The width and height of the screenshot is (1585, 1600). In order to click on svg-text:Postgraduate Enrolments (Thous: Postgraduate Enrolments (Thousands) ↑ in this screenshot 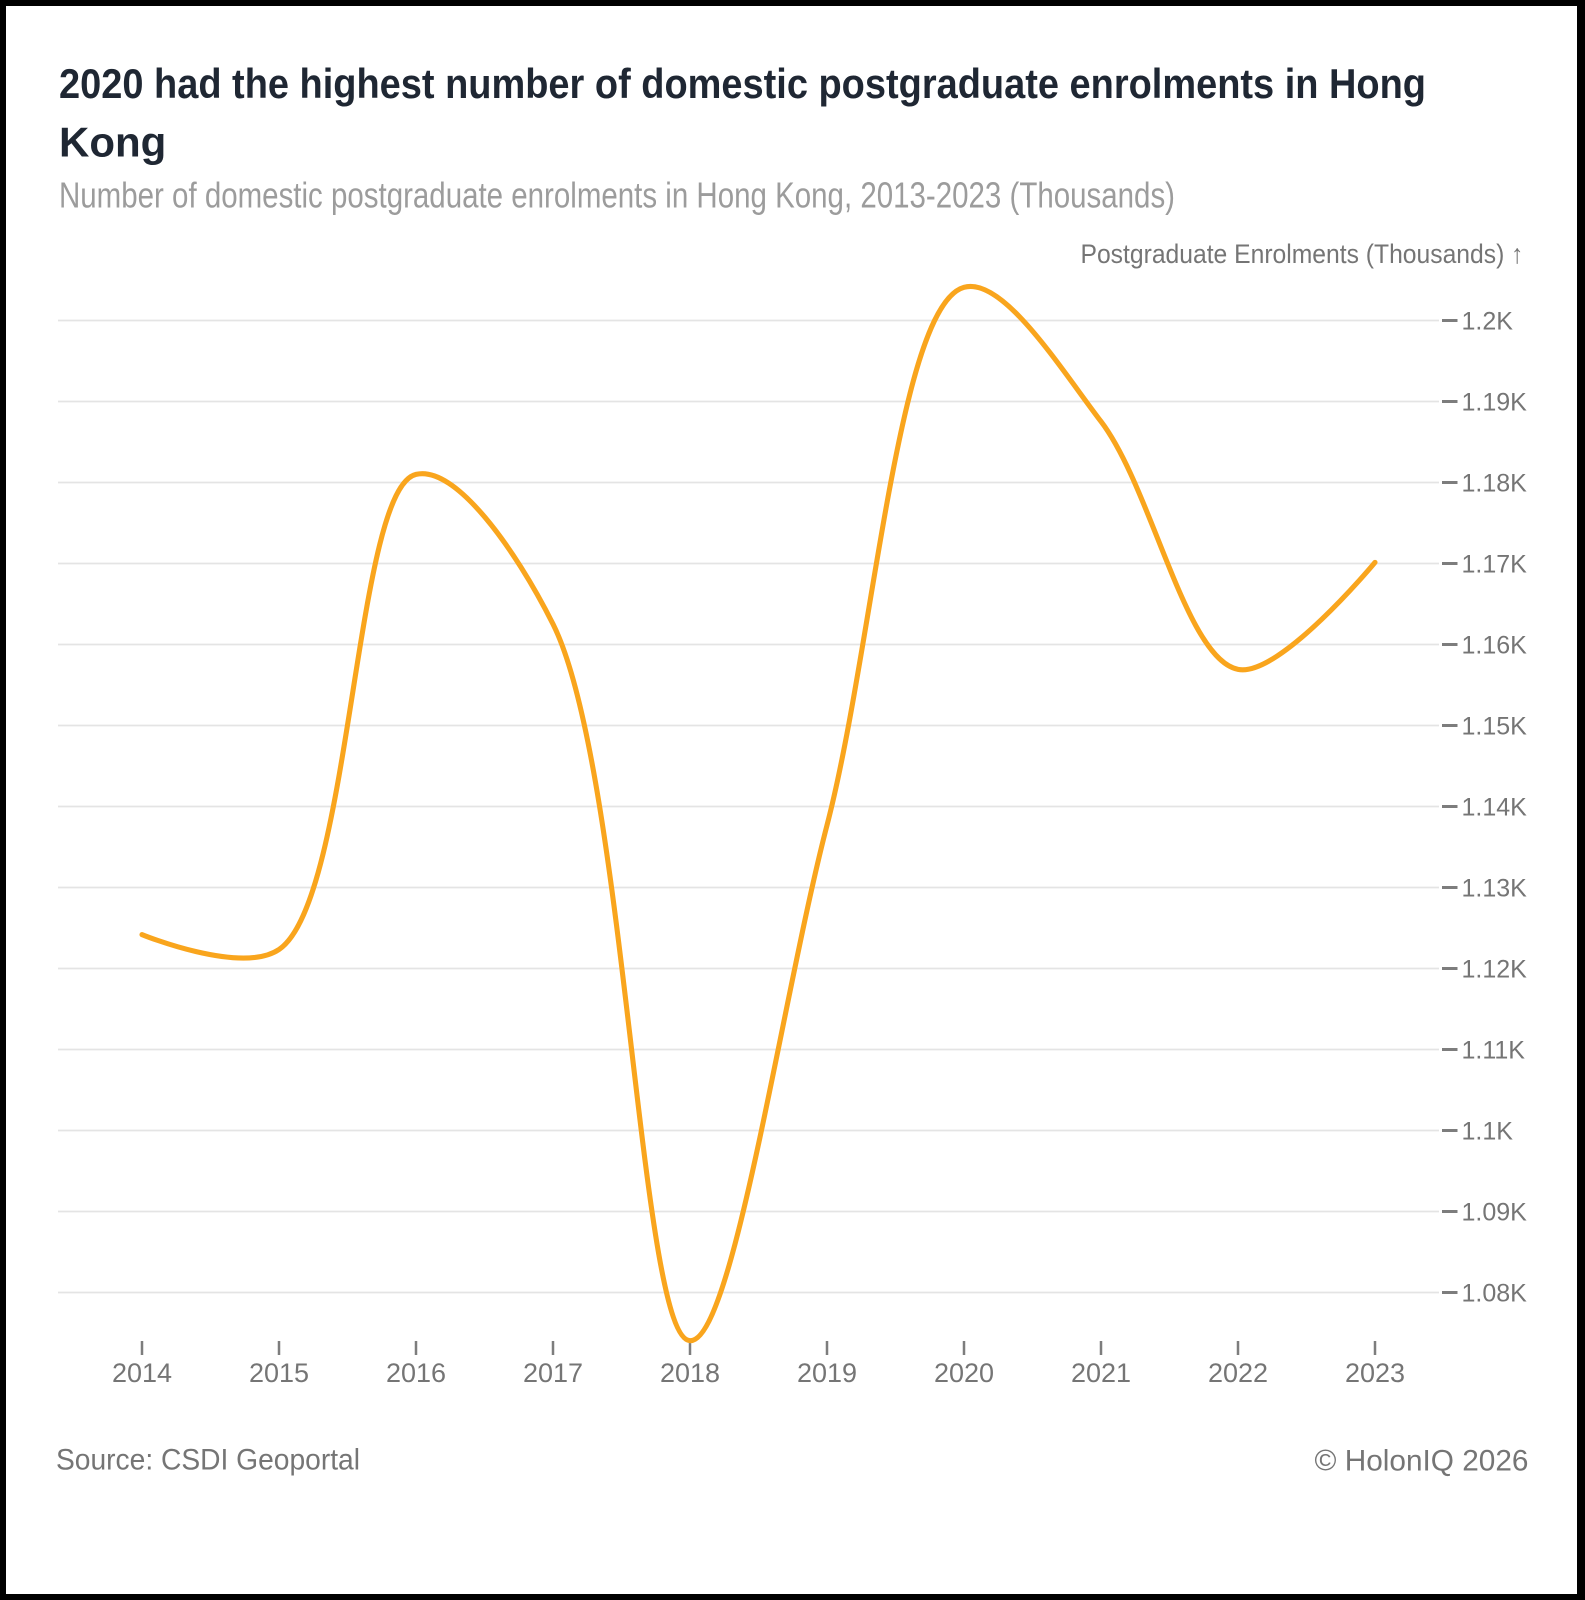, I will do `click(1302, 254)`.